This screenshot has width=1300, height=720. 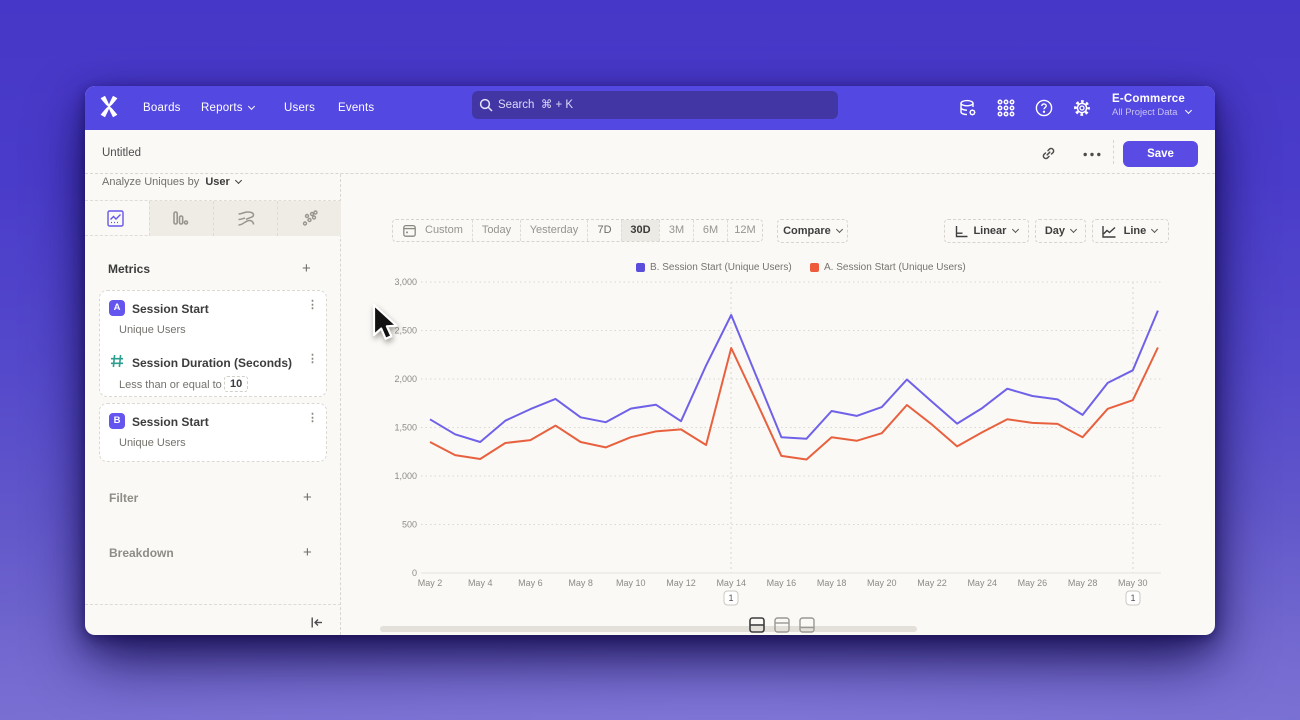 I want to click on svg-text: May 10, so click(x=631, y=583).